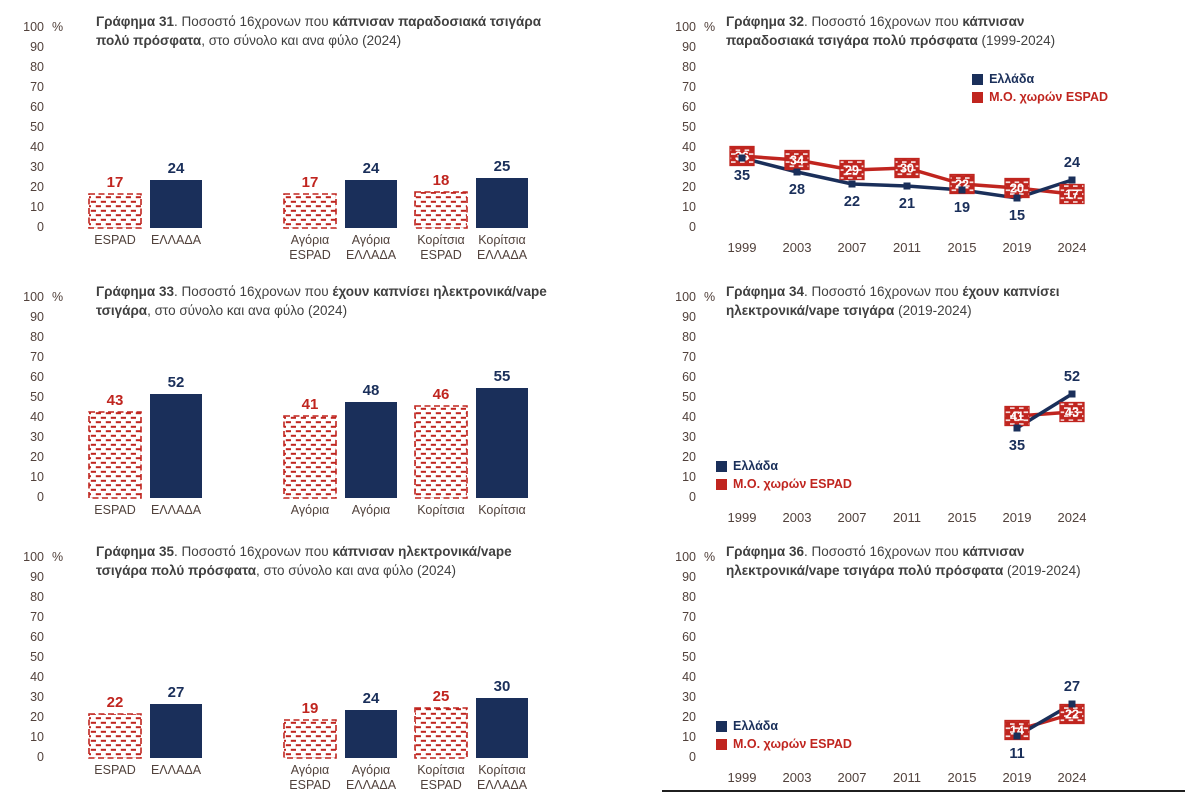 Image resolution: width=1185 pixels, height=795 pixels. What do you see at coordinates (371, 168) in the screenshot?
I see `bar-value-label: 24` at bounding box center [371, 168].